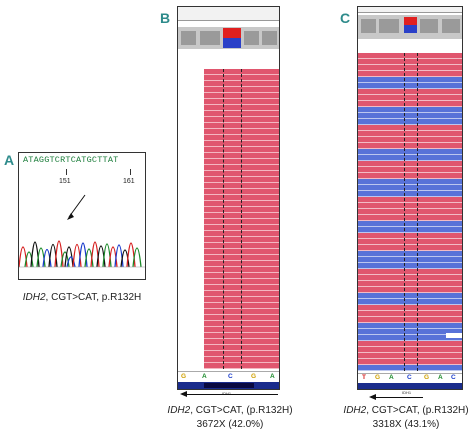 This screenshot has height=439, width=474. I want to click on igv-b-variant-line-left, so click(223, 219).